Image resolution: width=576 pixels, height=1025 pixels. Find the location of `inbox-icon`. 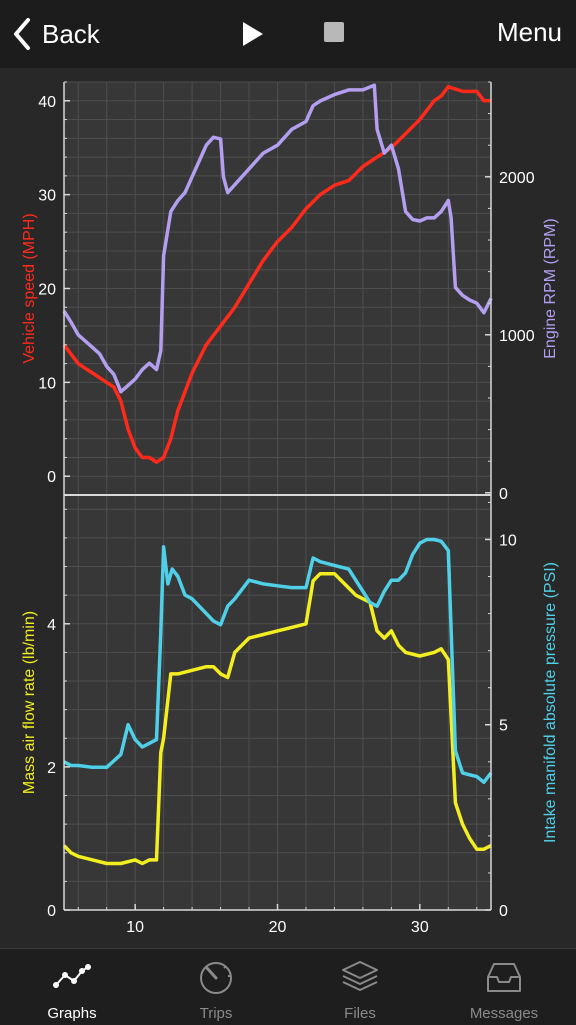

inbox-icon is located at coordinates (504, 977).